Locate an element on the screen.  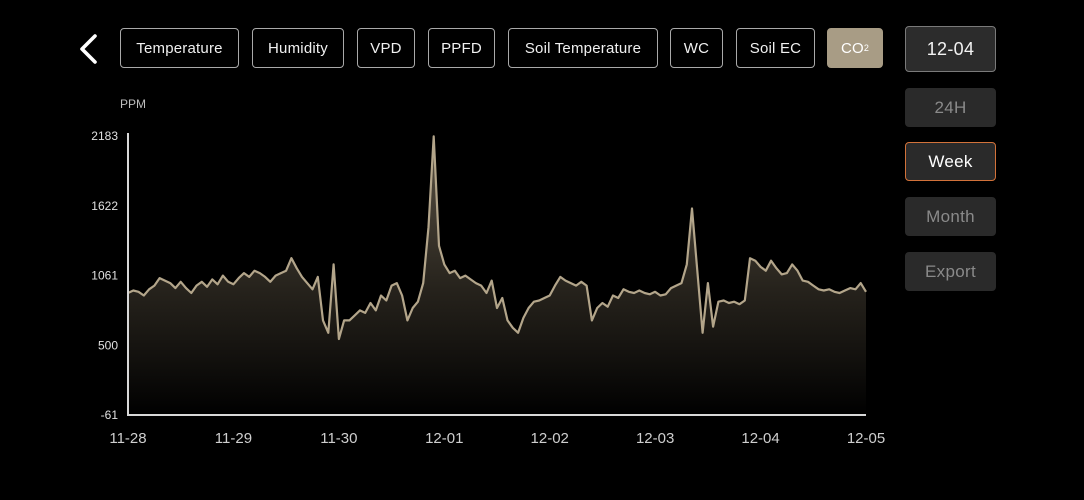
tab-temperature: Temperature is located at coordinates (179, 48).